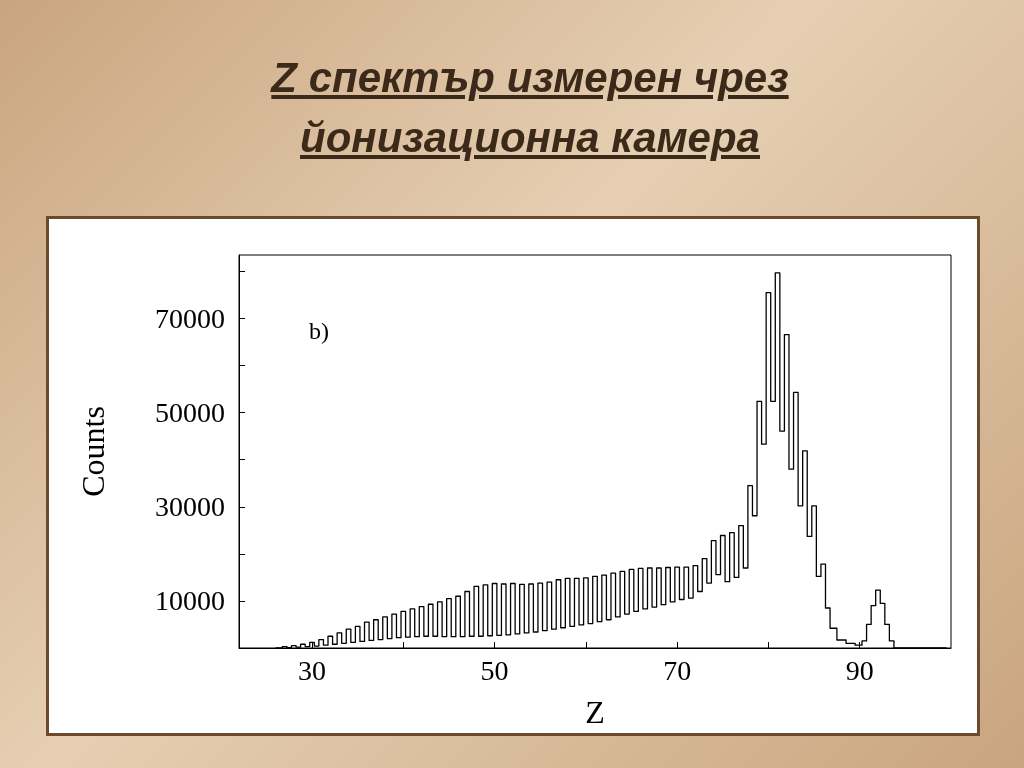 The image size is (1024, 768). What do you see at coordinates (190, 413) in the screenshot?
I see `y-tick-label: 50000` at bounding box center [190, 413].